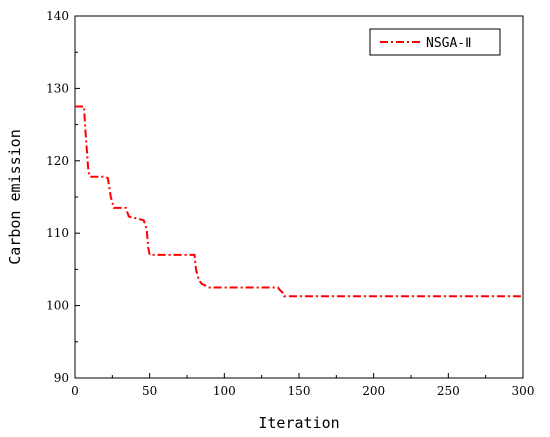 The height and width of the screenshot is (437, 550). Describe the element at coordinates (61, 378) in the screenshot. I see `y-tick-label: 90` at that location.